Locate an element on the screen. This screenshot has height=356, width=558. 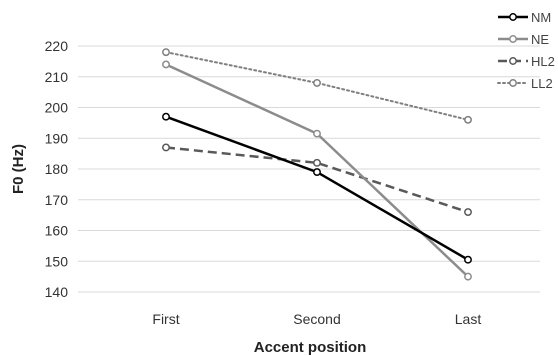
x-tick-label: Second is located at coordinates (316, 319).